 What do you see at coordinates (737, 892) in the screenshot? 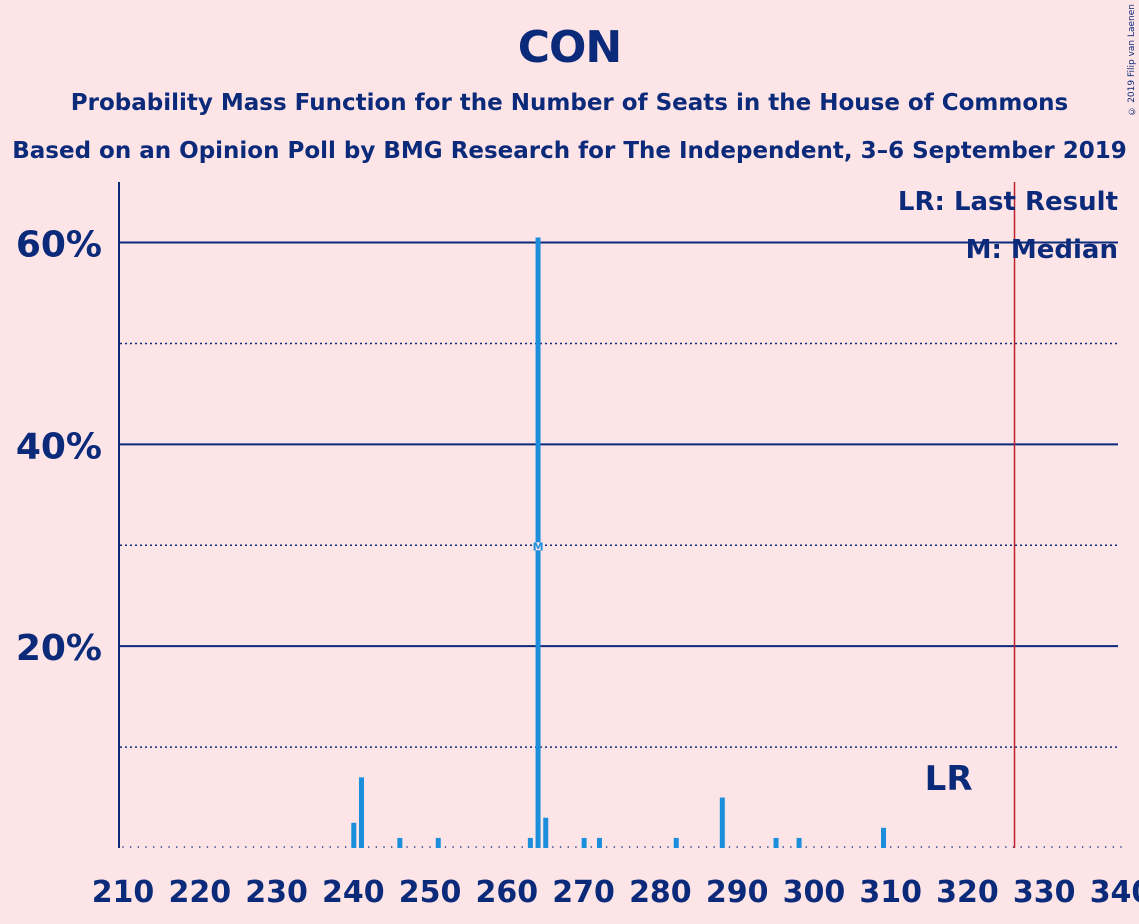
I see `x-tick-label: 290` at bounding box center [737, 892].